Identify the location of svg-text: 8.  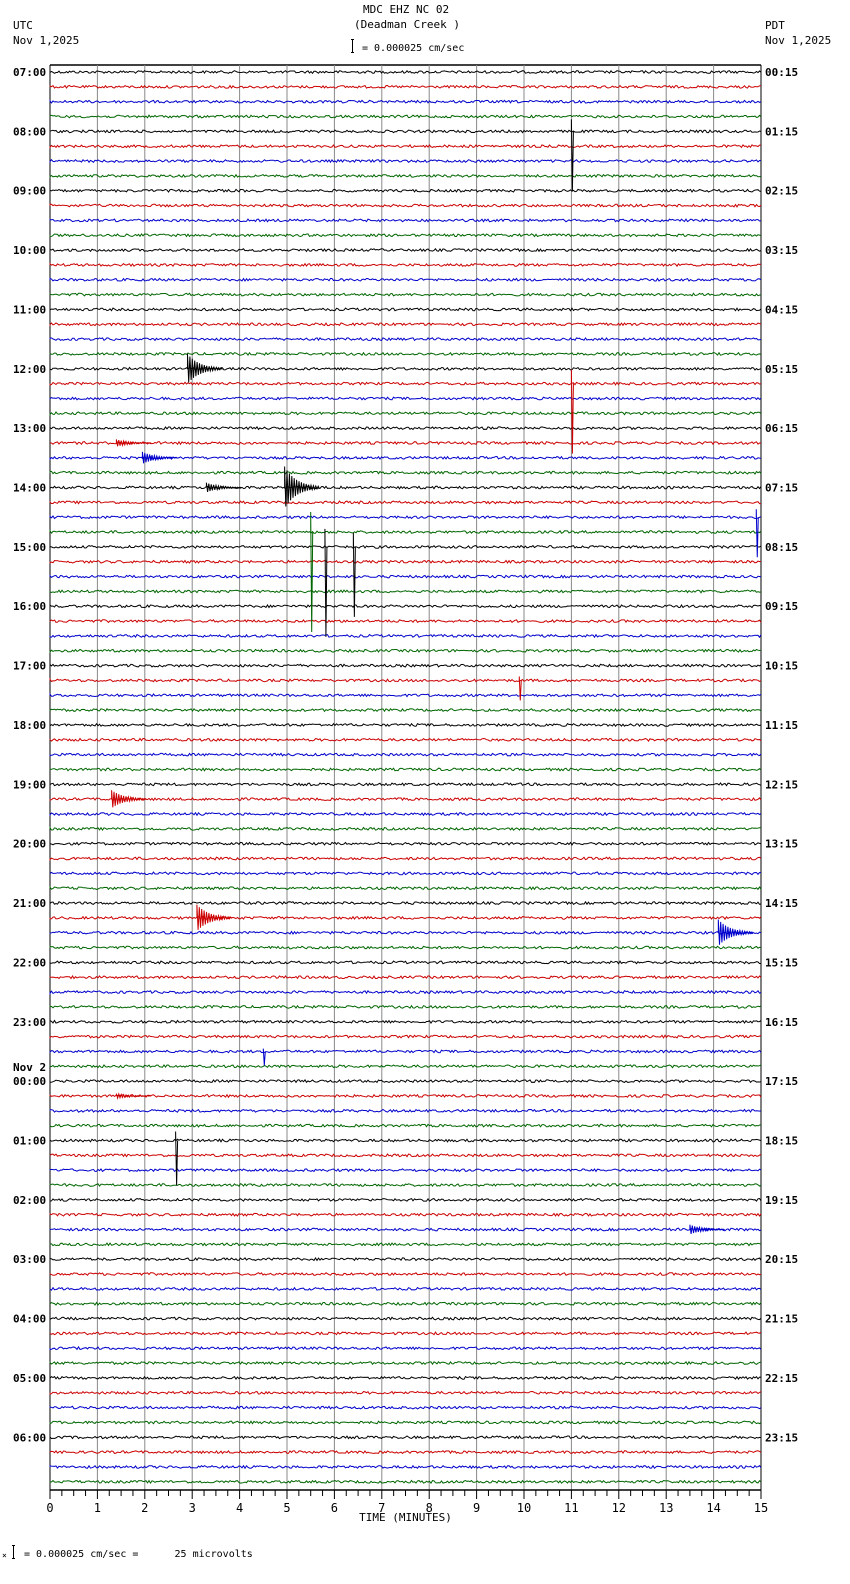
(429, 1508).